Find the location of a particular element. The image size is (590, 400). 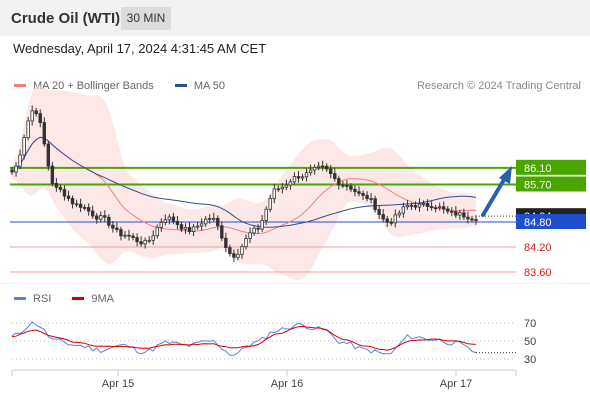

credit-text: Research © 2024 Trading Central is located at coordinates (498, 86).